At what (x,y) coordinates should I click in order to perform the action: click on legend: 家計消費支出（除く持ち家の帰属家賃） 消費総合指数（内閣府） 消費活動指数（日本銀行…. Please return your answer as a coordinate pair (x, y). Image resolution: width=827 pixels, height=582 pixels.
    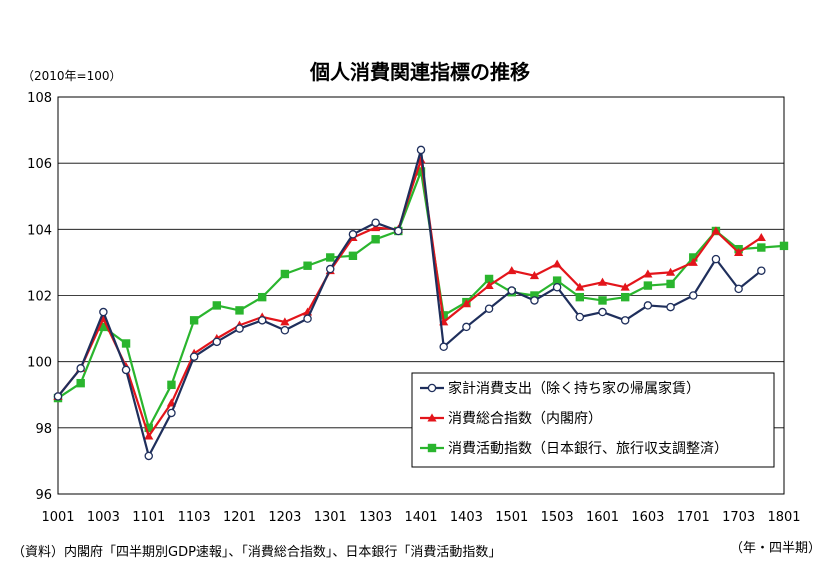
    Looking at the image, I should click on (593, 420).